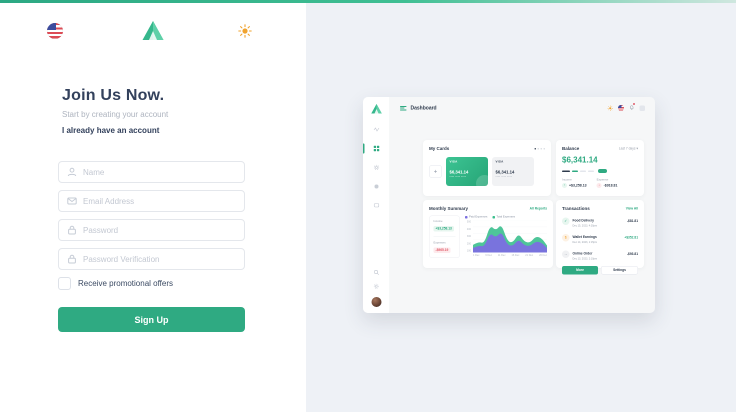 The height and width of the screenshot is (412, 736). Describe the element at coordinates (403, 108) in the screenshot. I see `hamburger-icon` at that location.